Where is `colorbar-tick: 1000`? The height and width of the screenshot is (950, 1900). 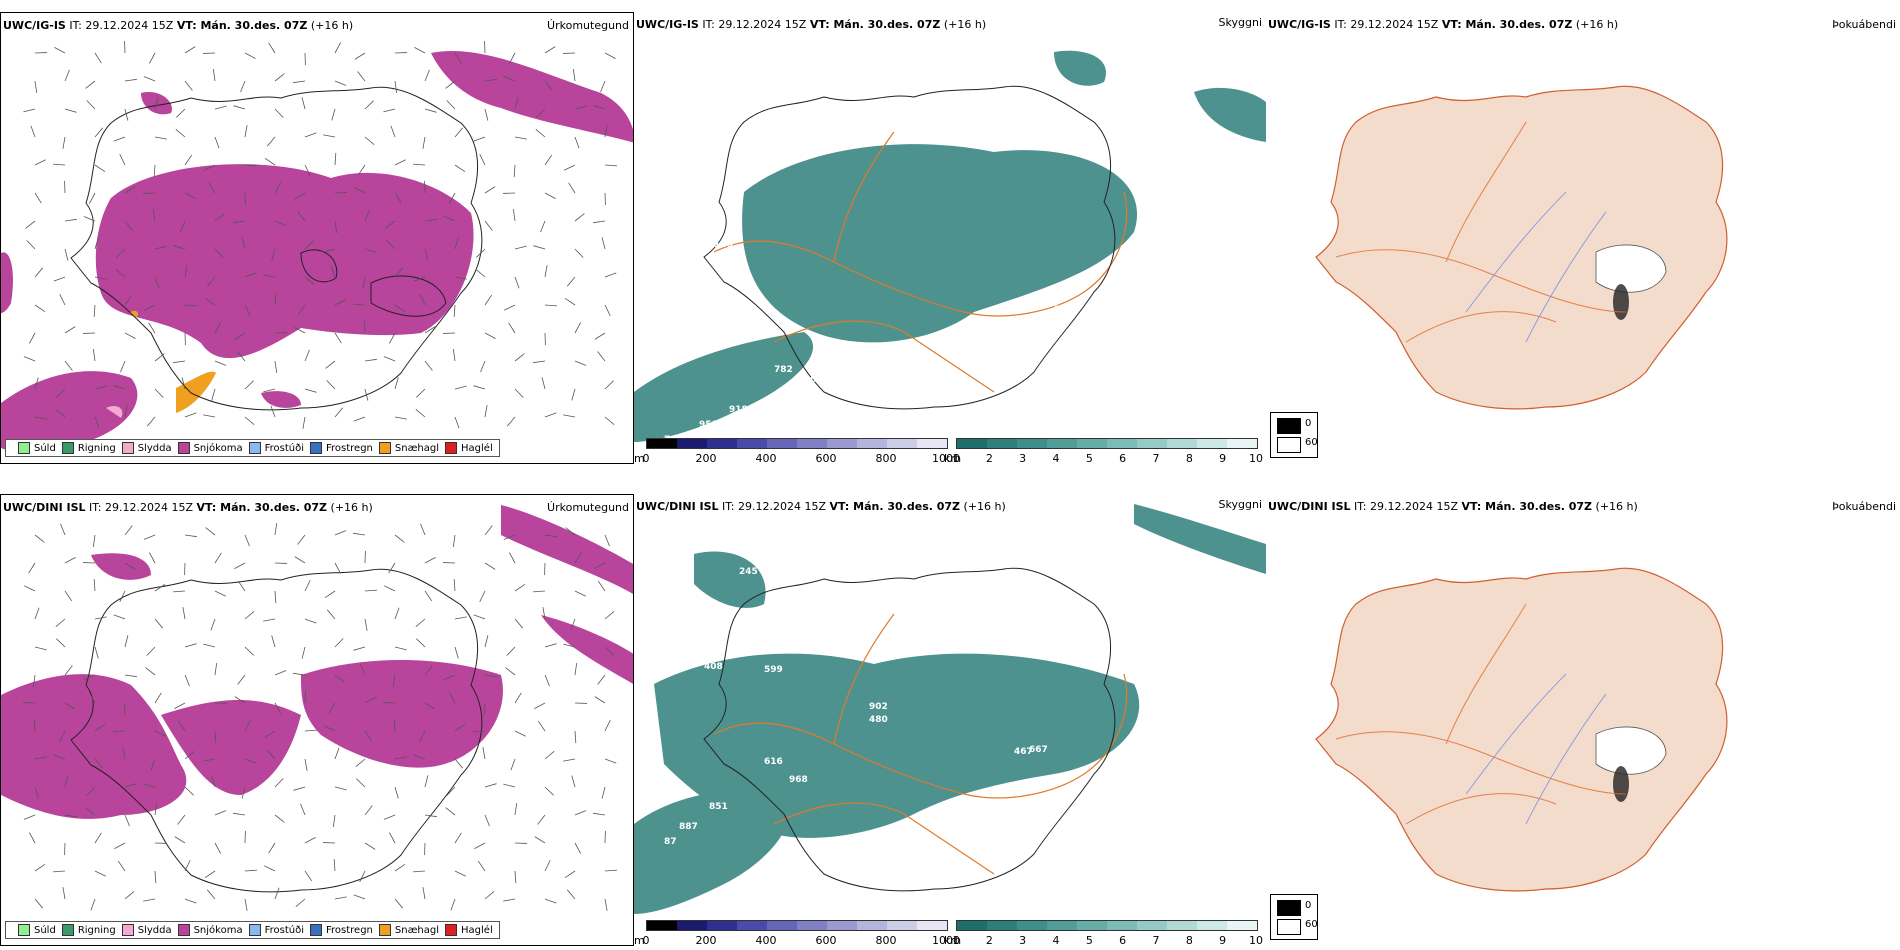
colorbar-tick: 1000 is located at coordinates (946, 940).